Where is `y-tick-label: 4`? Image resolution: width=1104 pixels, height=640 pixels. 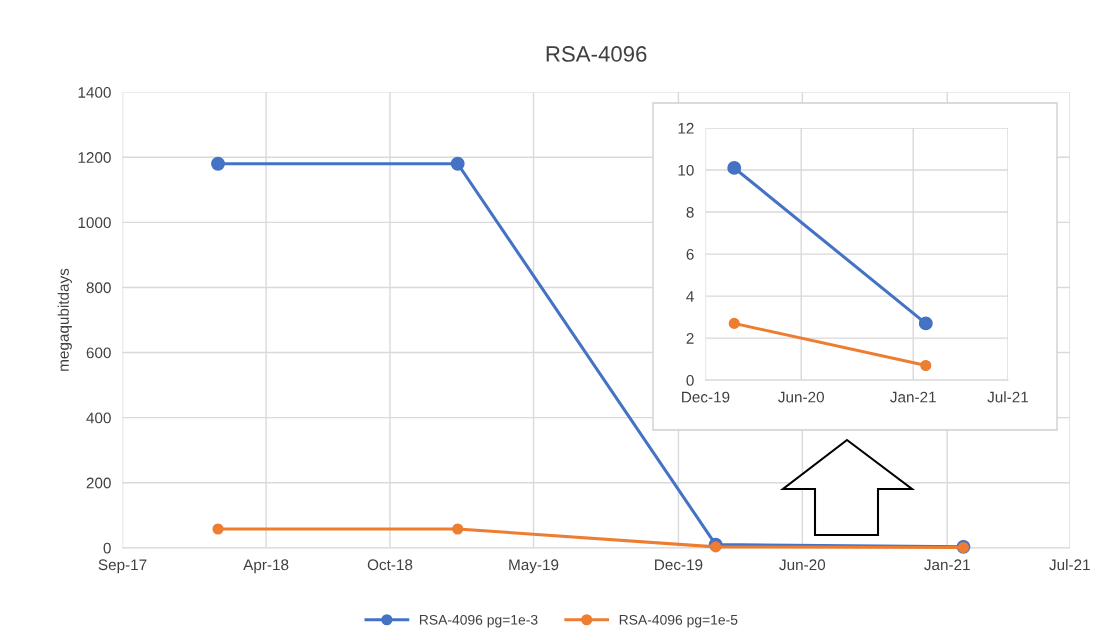 y-tick-label: 4 is located at coordinates (690, 296).